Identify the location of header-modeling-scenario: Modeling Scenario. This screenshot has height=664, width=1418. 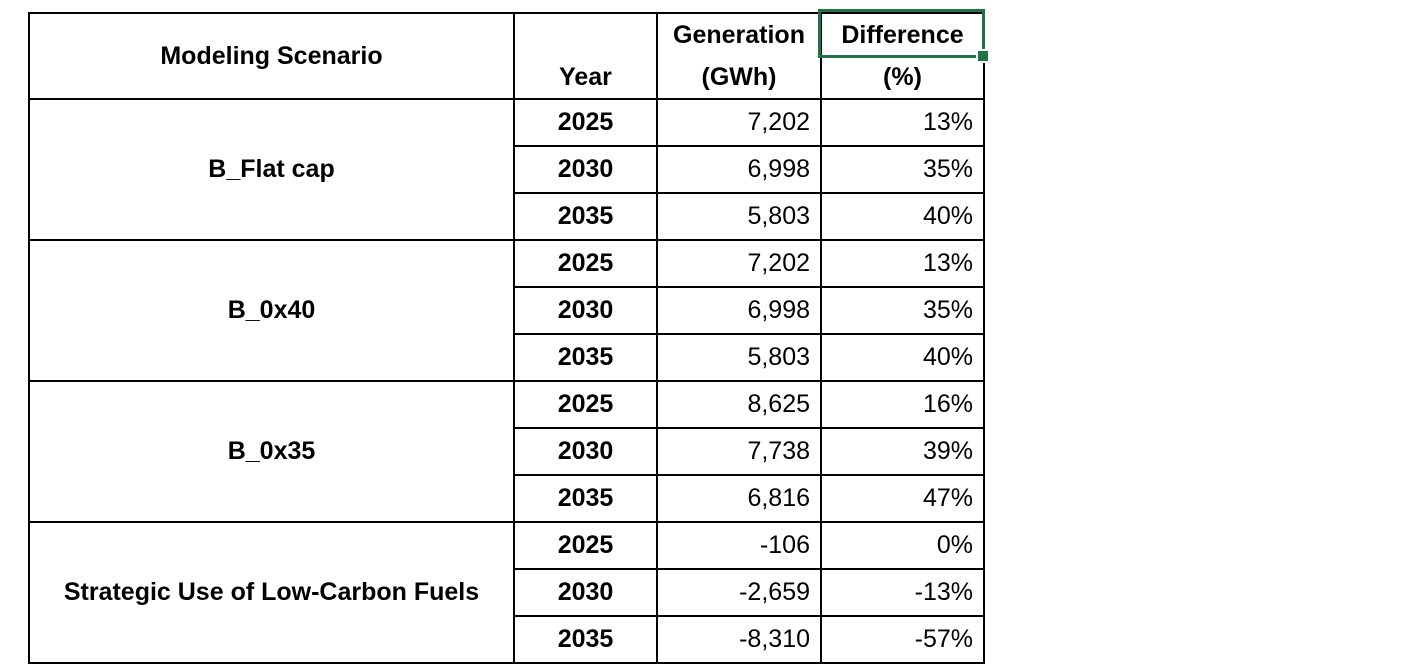
(271, 56).